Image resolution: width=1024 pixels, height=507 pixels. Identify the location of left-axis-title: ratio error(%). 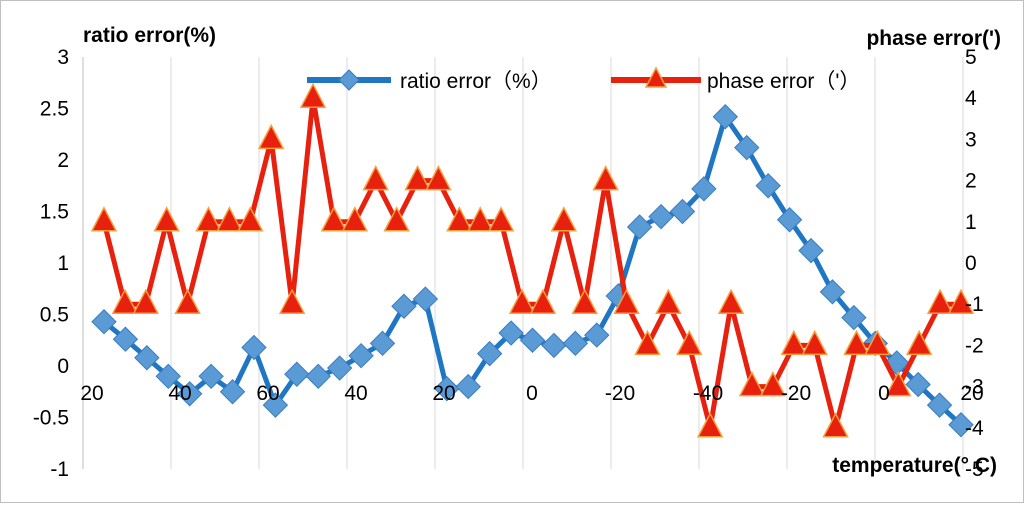
(149, 35).